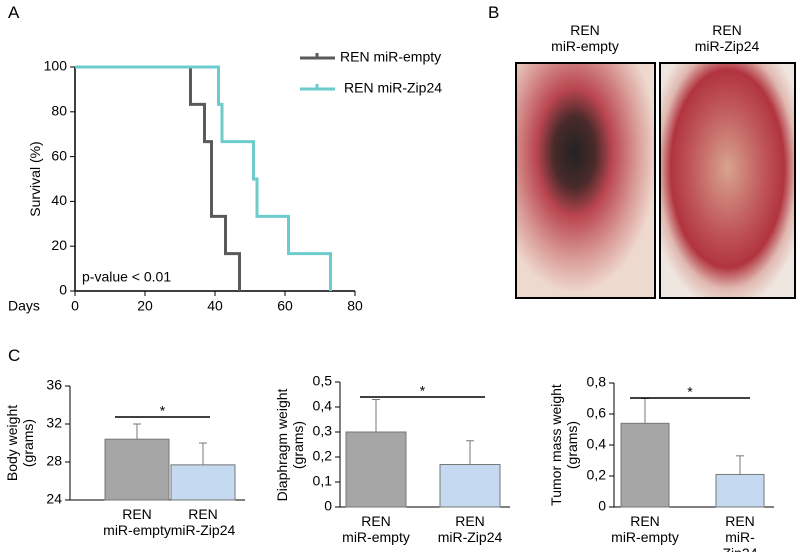 This screenshot has width=800, height=552. What do you see at coordinates (14, 355) in the screenshot?
I see `panel-label: C` at bounding box center [14, 355].